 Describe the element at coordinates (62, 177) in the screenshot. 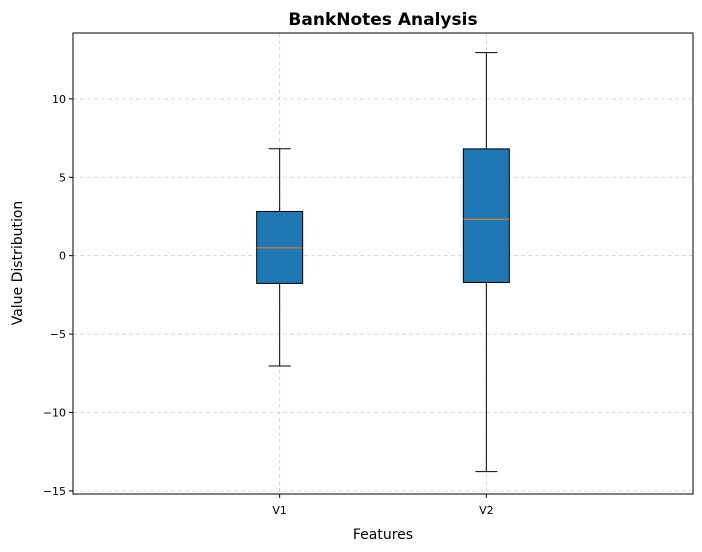

I see `y-tick-label: 5` at that location.